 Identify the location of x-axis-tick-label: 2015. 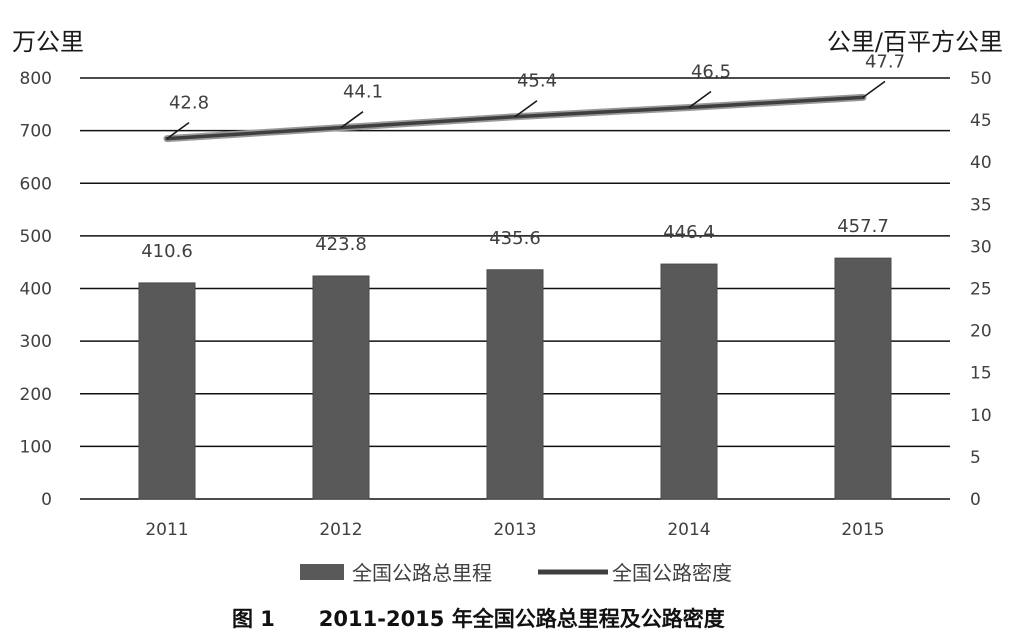
(862, 530).